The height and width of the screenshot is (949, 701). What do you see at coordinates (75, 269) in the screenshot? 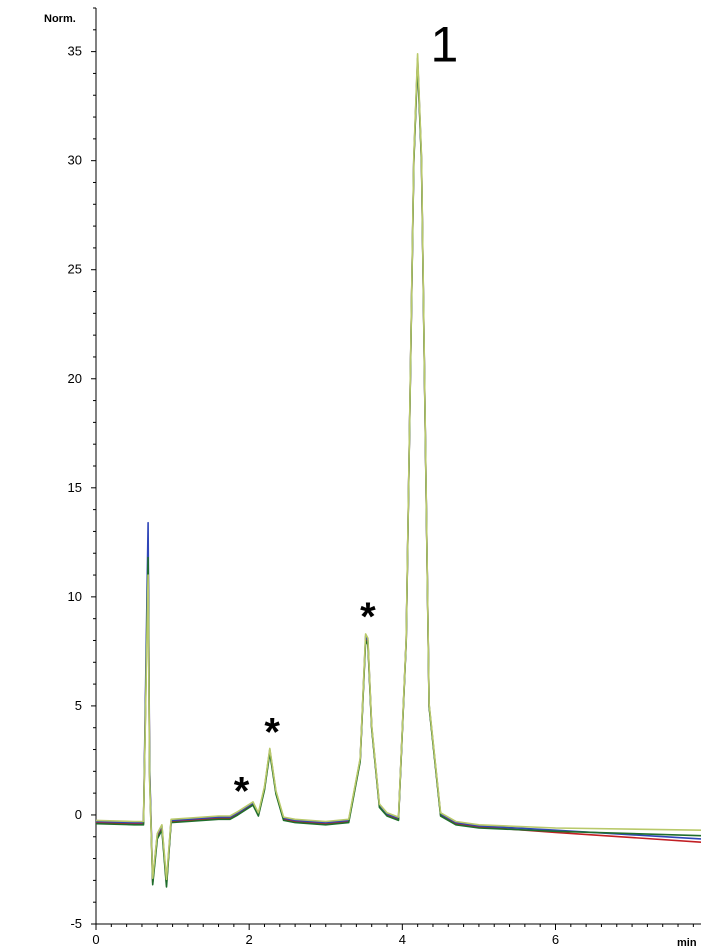
I see `y-tick-label: 25` at bounding box center [75, 269].